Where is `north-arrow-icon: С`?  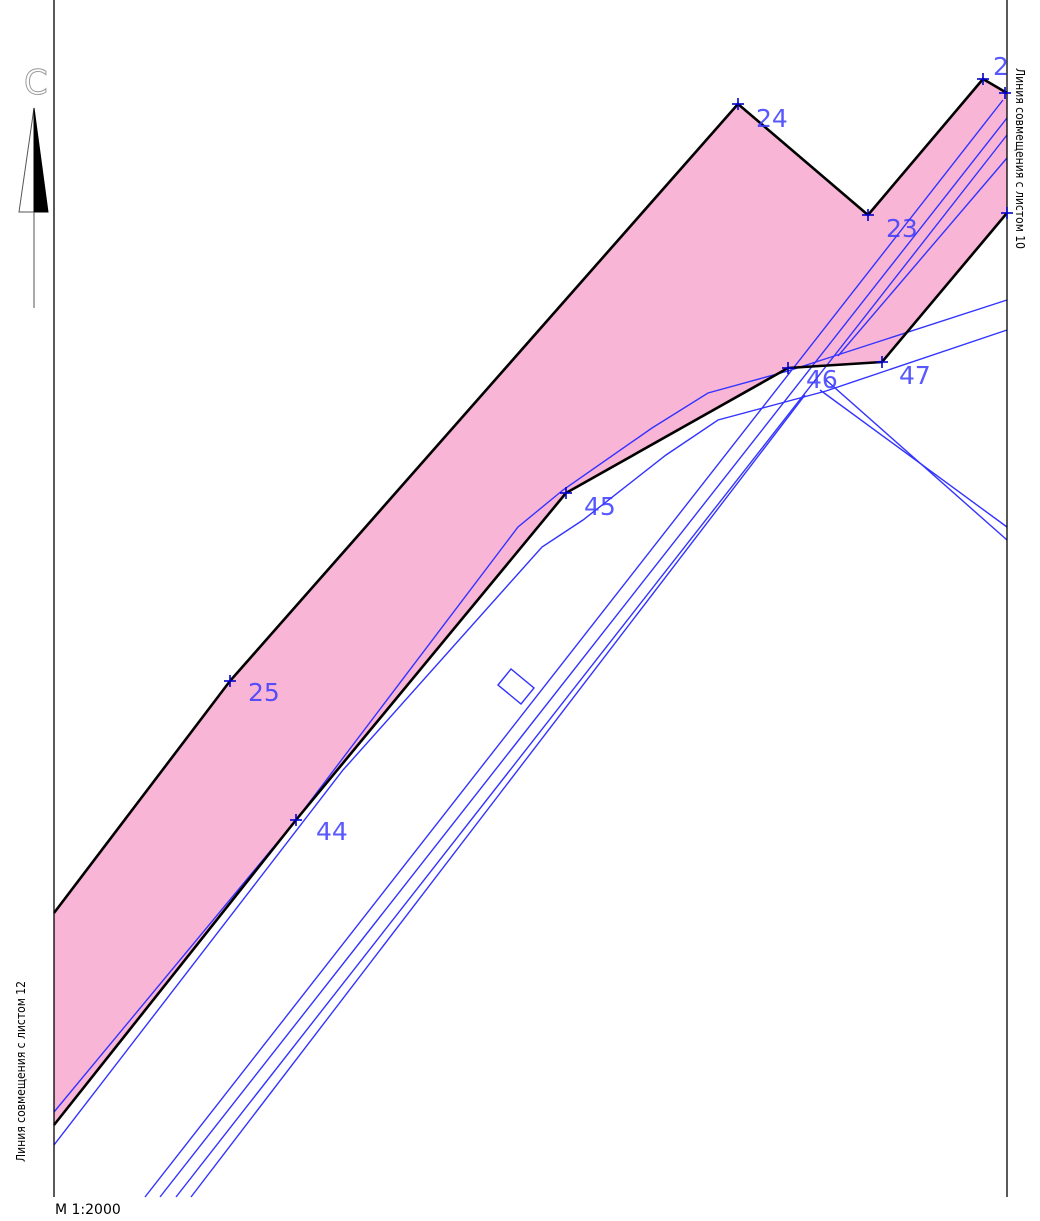
north-arrow-icon: С is located at coordinates (33, 185).